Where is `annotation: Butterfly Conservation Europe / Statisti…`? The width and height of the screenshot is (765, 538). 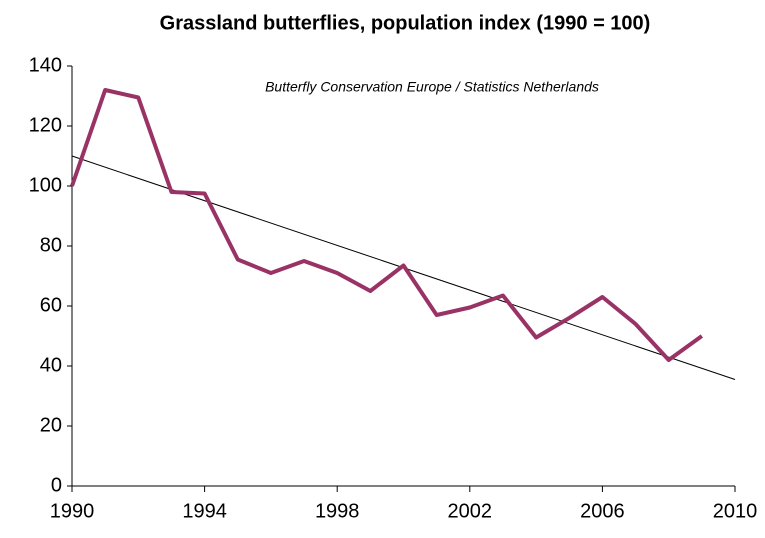 annotation: Butterfly Conservation Europe / Statisti… is located at coordinates (432, 87).